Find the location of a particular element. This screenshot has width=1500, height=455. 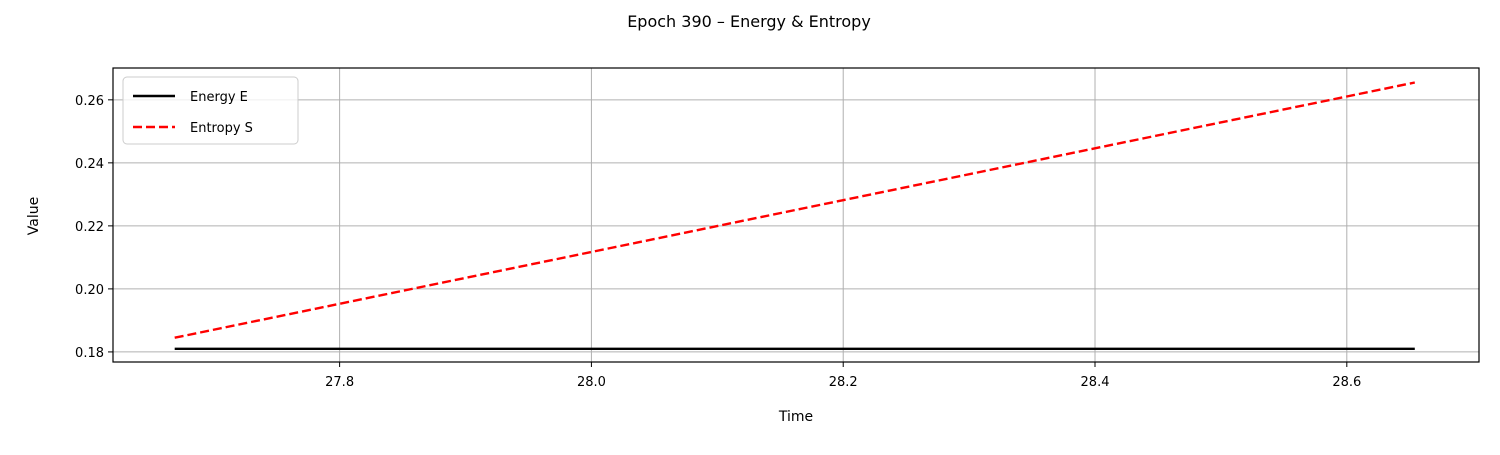

y-tick-label: 0.22 is located at coordinates (89, 227).